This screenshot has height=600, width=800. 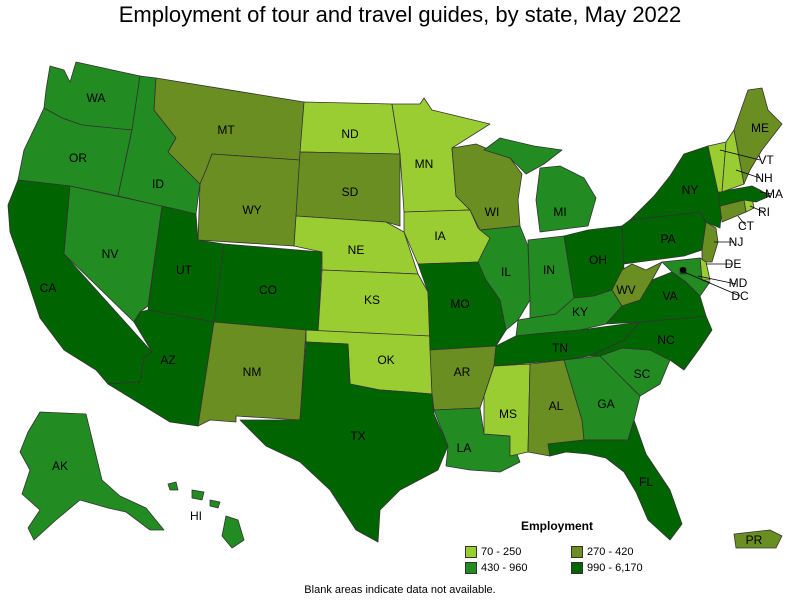 I want to click on state-label-vt: VT, so click(x=766, y=160).